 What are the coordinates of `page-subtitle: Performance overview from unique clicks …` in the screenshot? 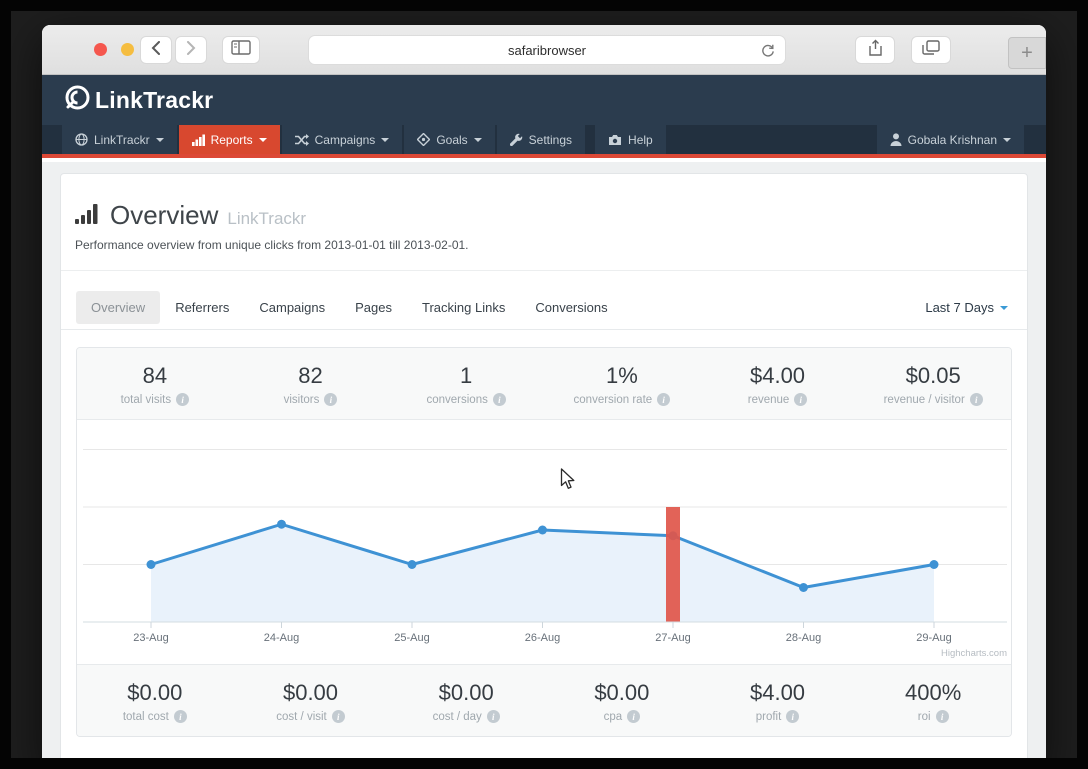 It's located at (272, 245).